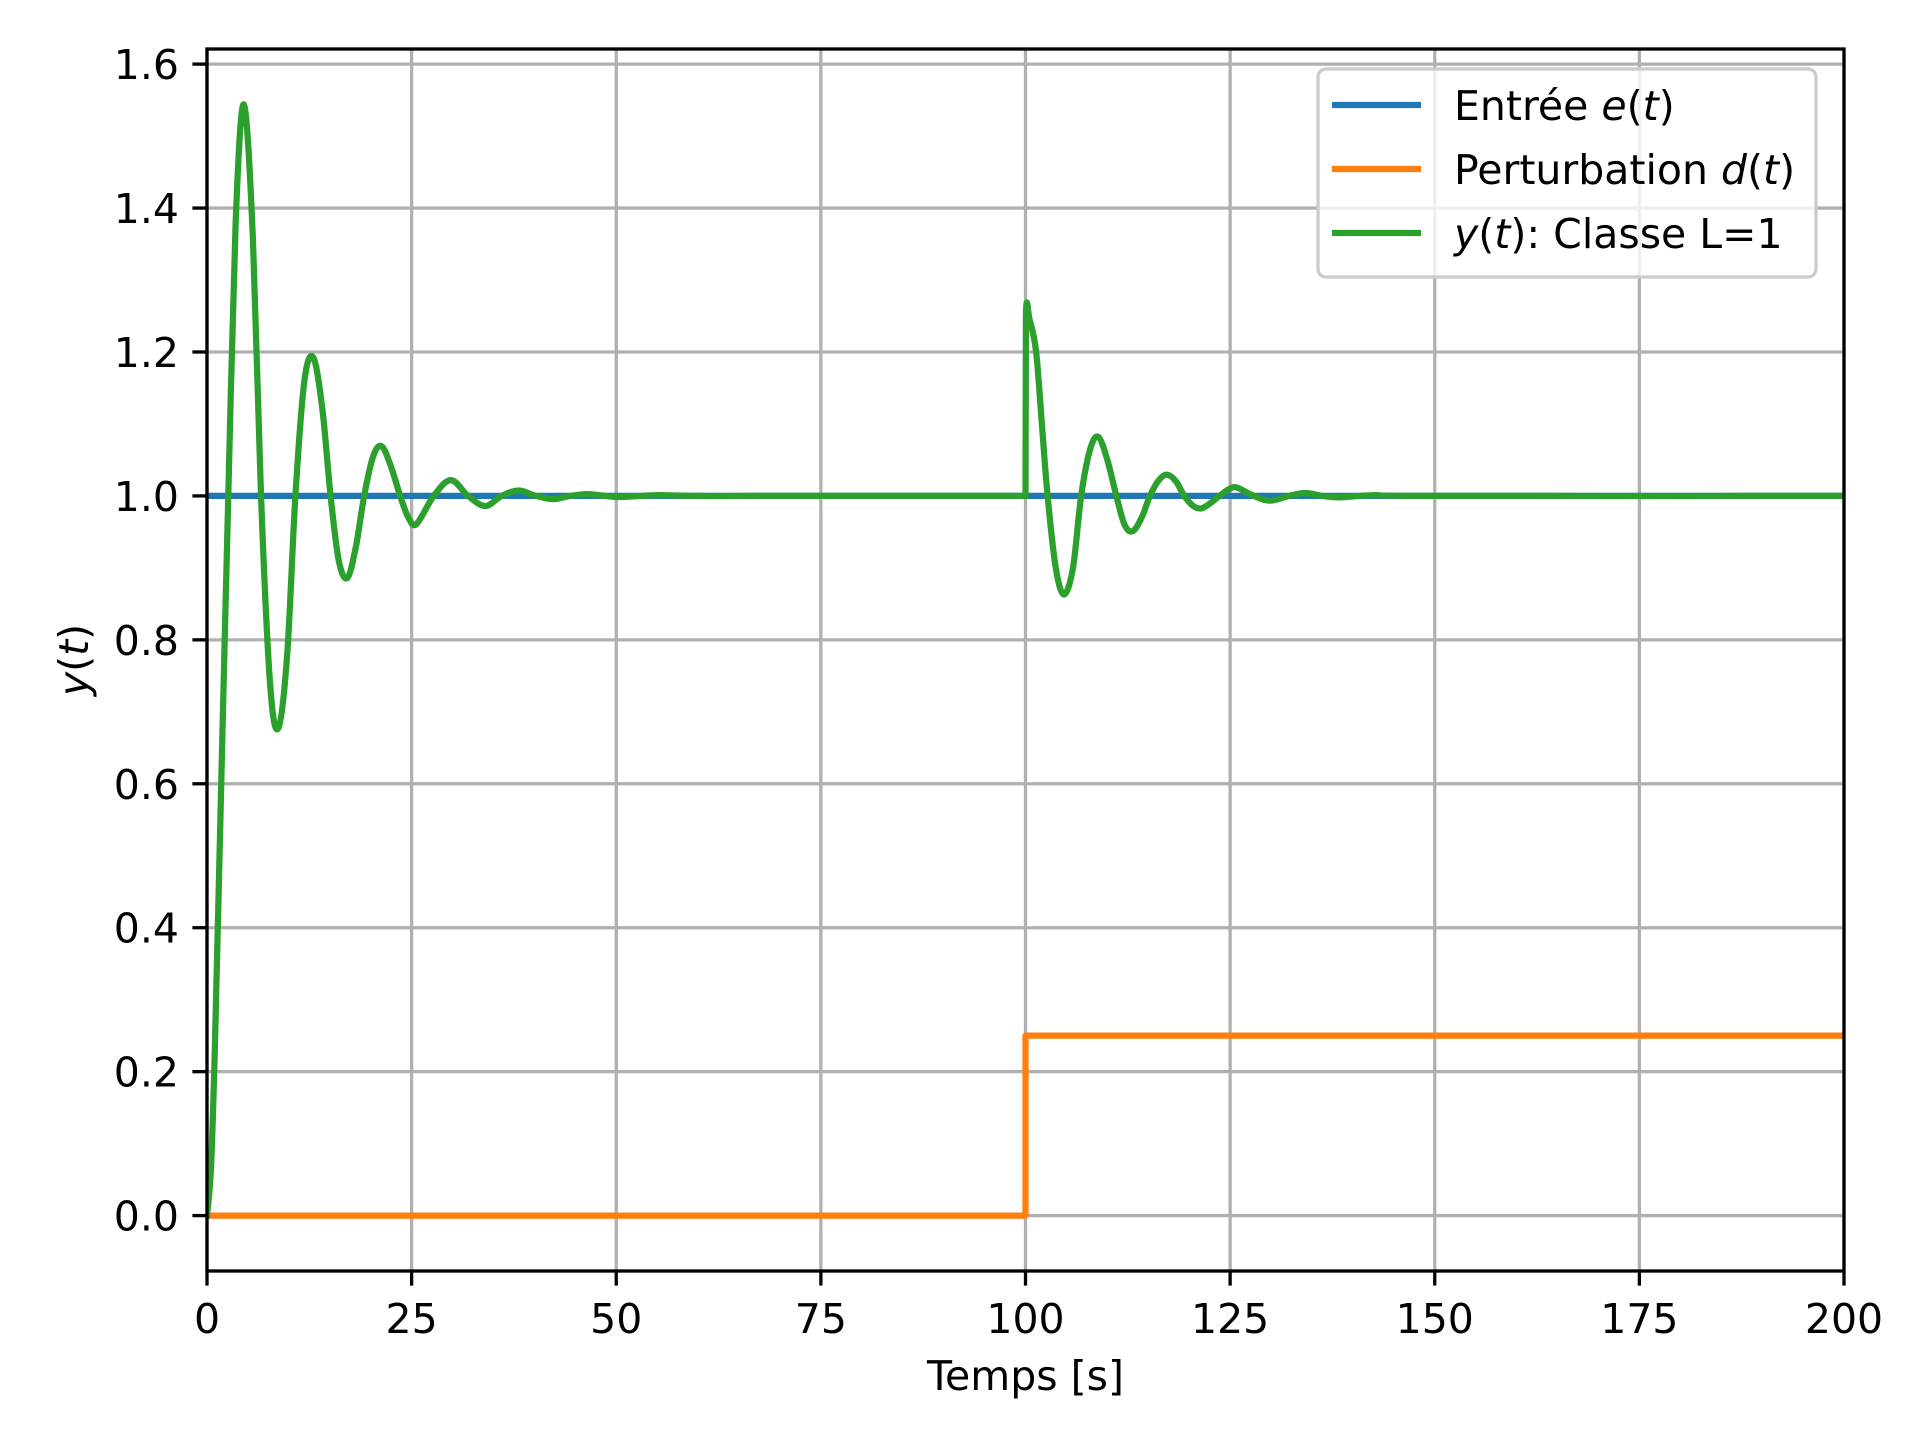  I want to click on legend-item-output: y(t): Classe L=1, so click(1557, 234).